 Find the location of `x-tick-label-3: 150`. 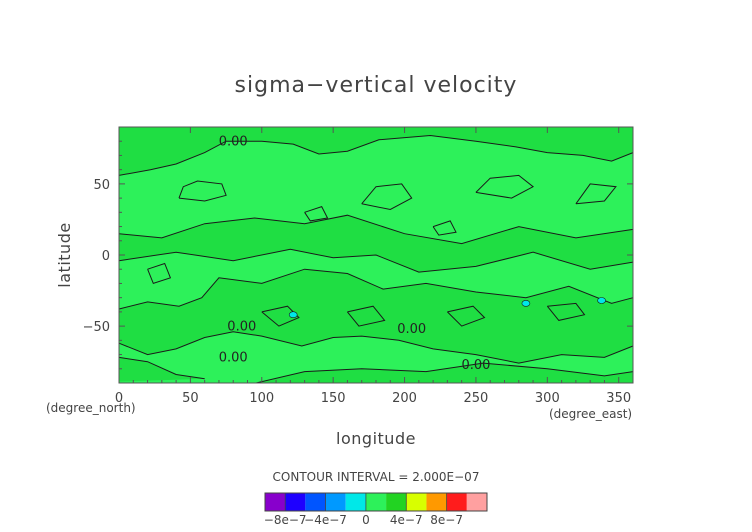

x-tick-label-3: 150 is located at coordinates (333, 398).